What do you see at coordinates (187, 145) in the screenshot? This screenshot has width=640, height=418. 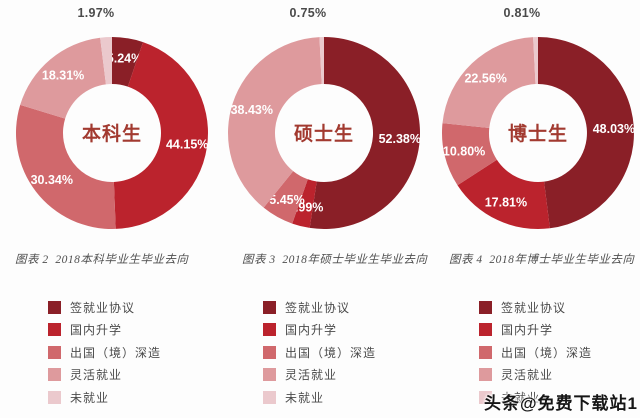 I see `segment-percent-label: 44.15%` at bounding box center [187, 145].